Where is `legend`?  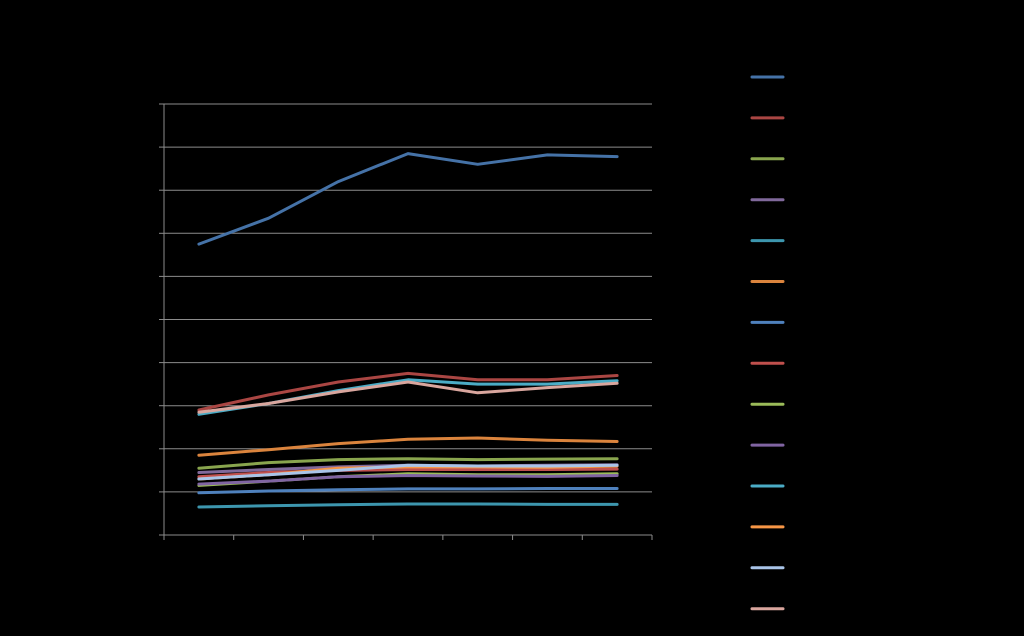 legend is located at coordinates (767, 343).